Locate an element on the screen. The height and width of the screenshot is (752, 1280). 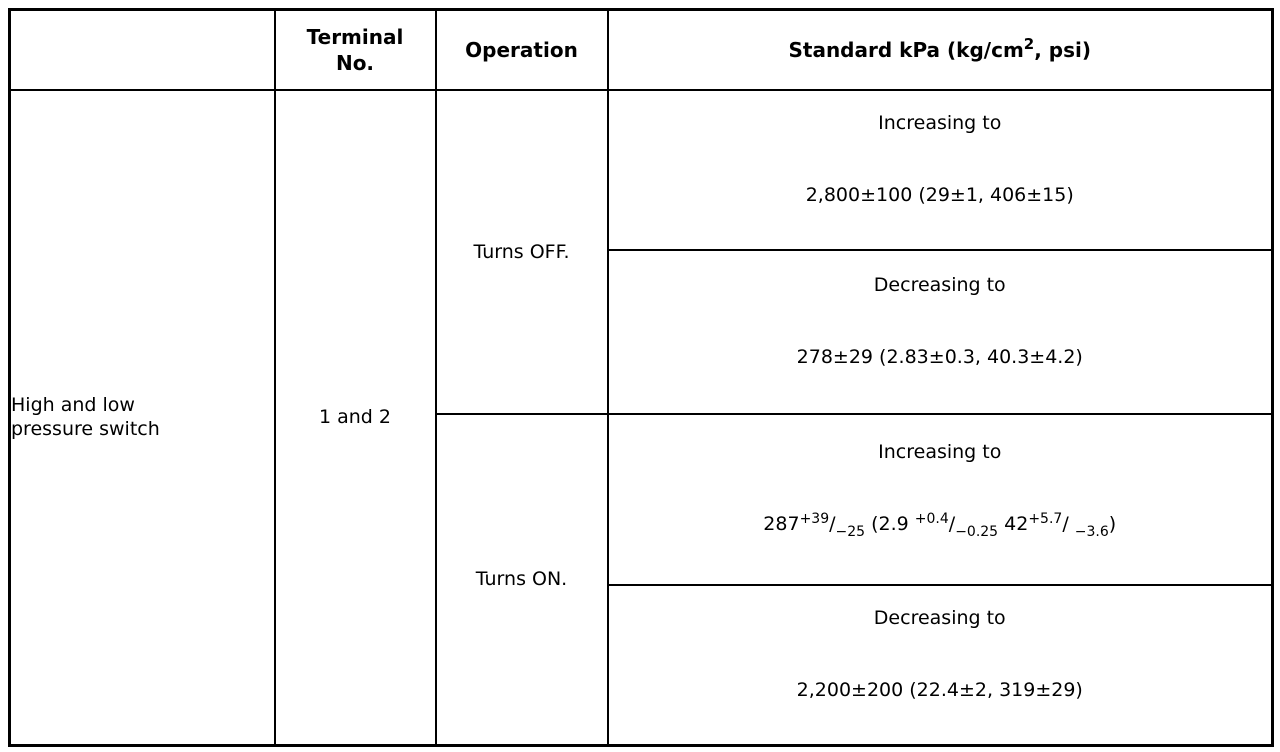
text-part: 2 is located at coordinates (1029, 43).